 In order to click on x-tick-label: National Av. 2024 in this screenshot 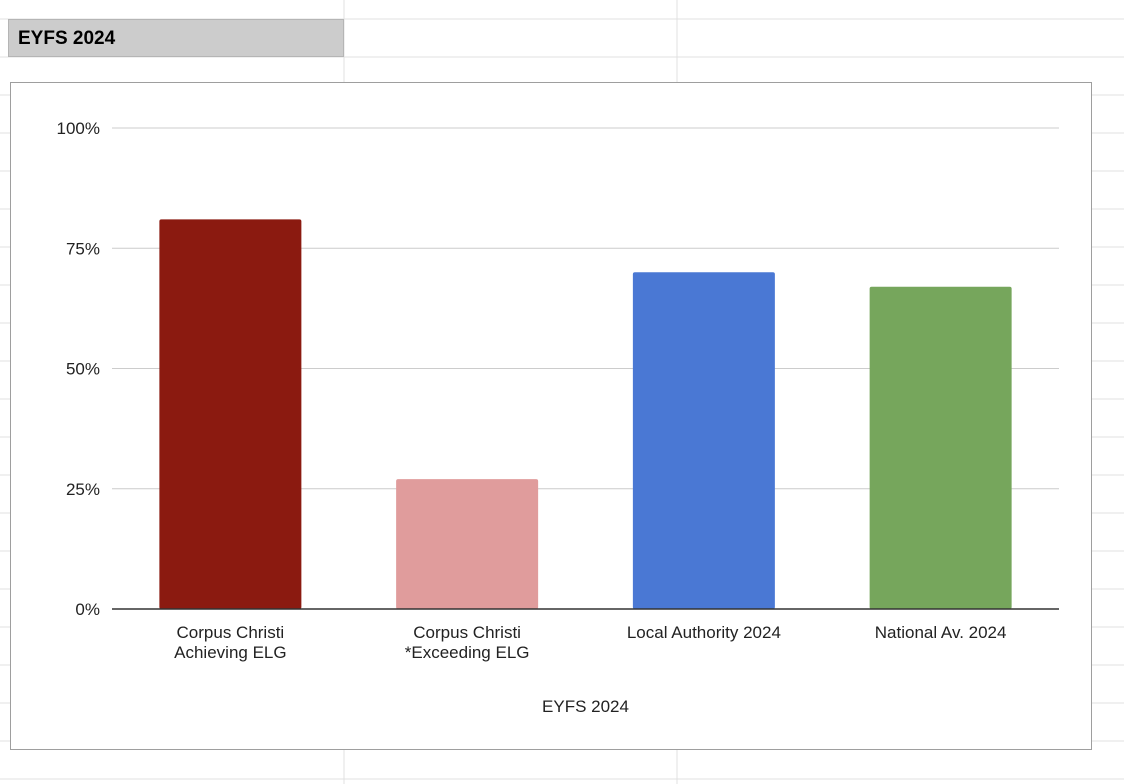, I will do `click(941, 632)`.